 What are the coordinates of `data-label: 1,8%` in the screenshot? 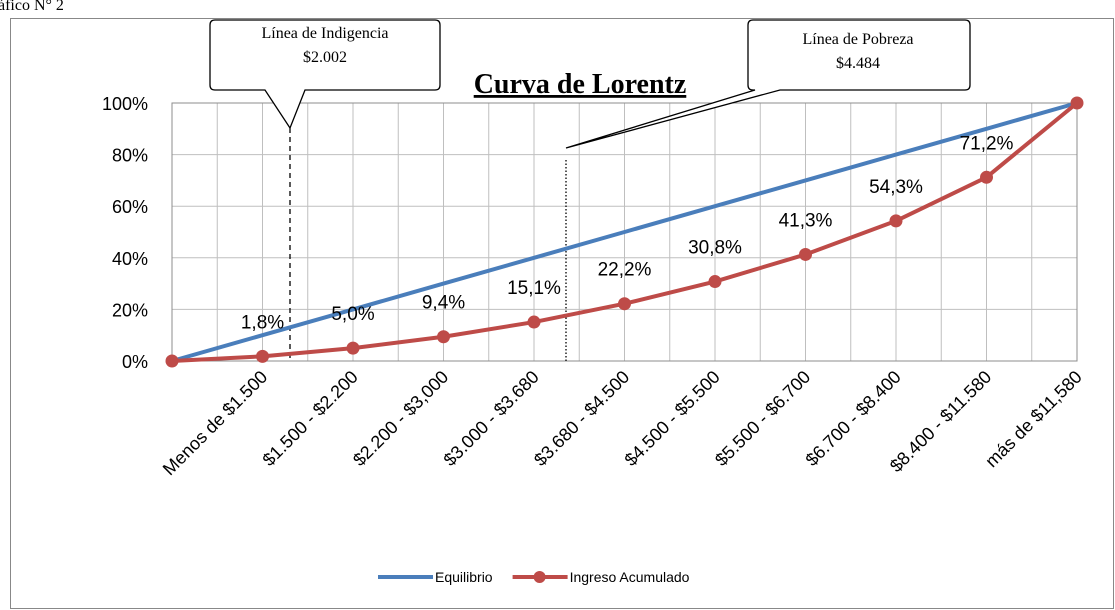 It's located at (262, 322).